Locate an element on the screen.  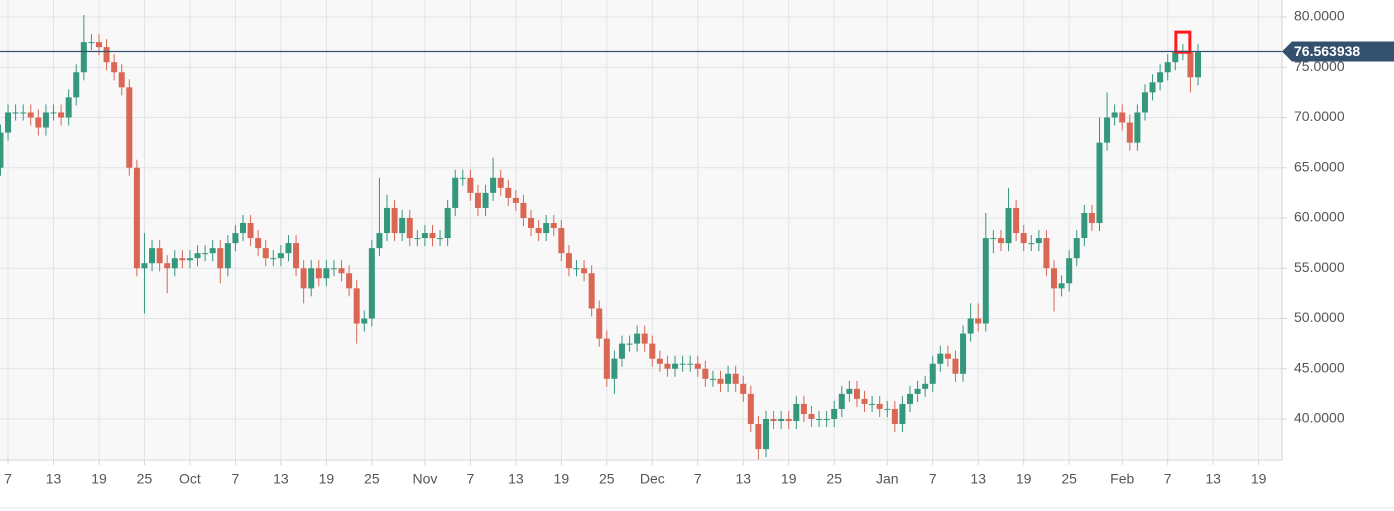
overlay is located at coordinates (641, 42).